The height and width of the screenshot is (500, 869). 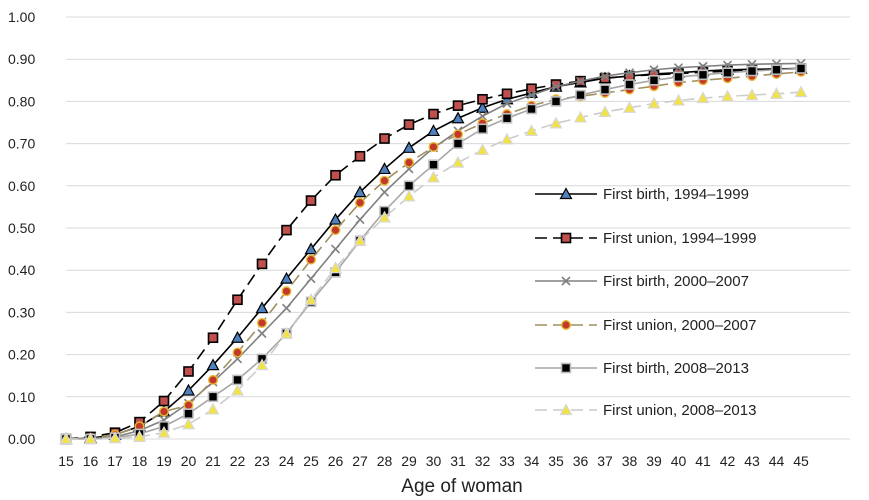 I want to click on y-tick-label: 0.40, so click(x=21, y=270).